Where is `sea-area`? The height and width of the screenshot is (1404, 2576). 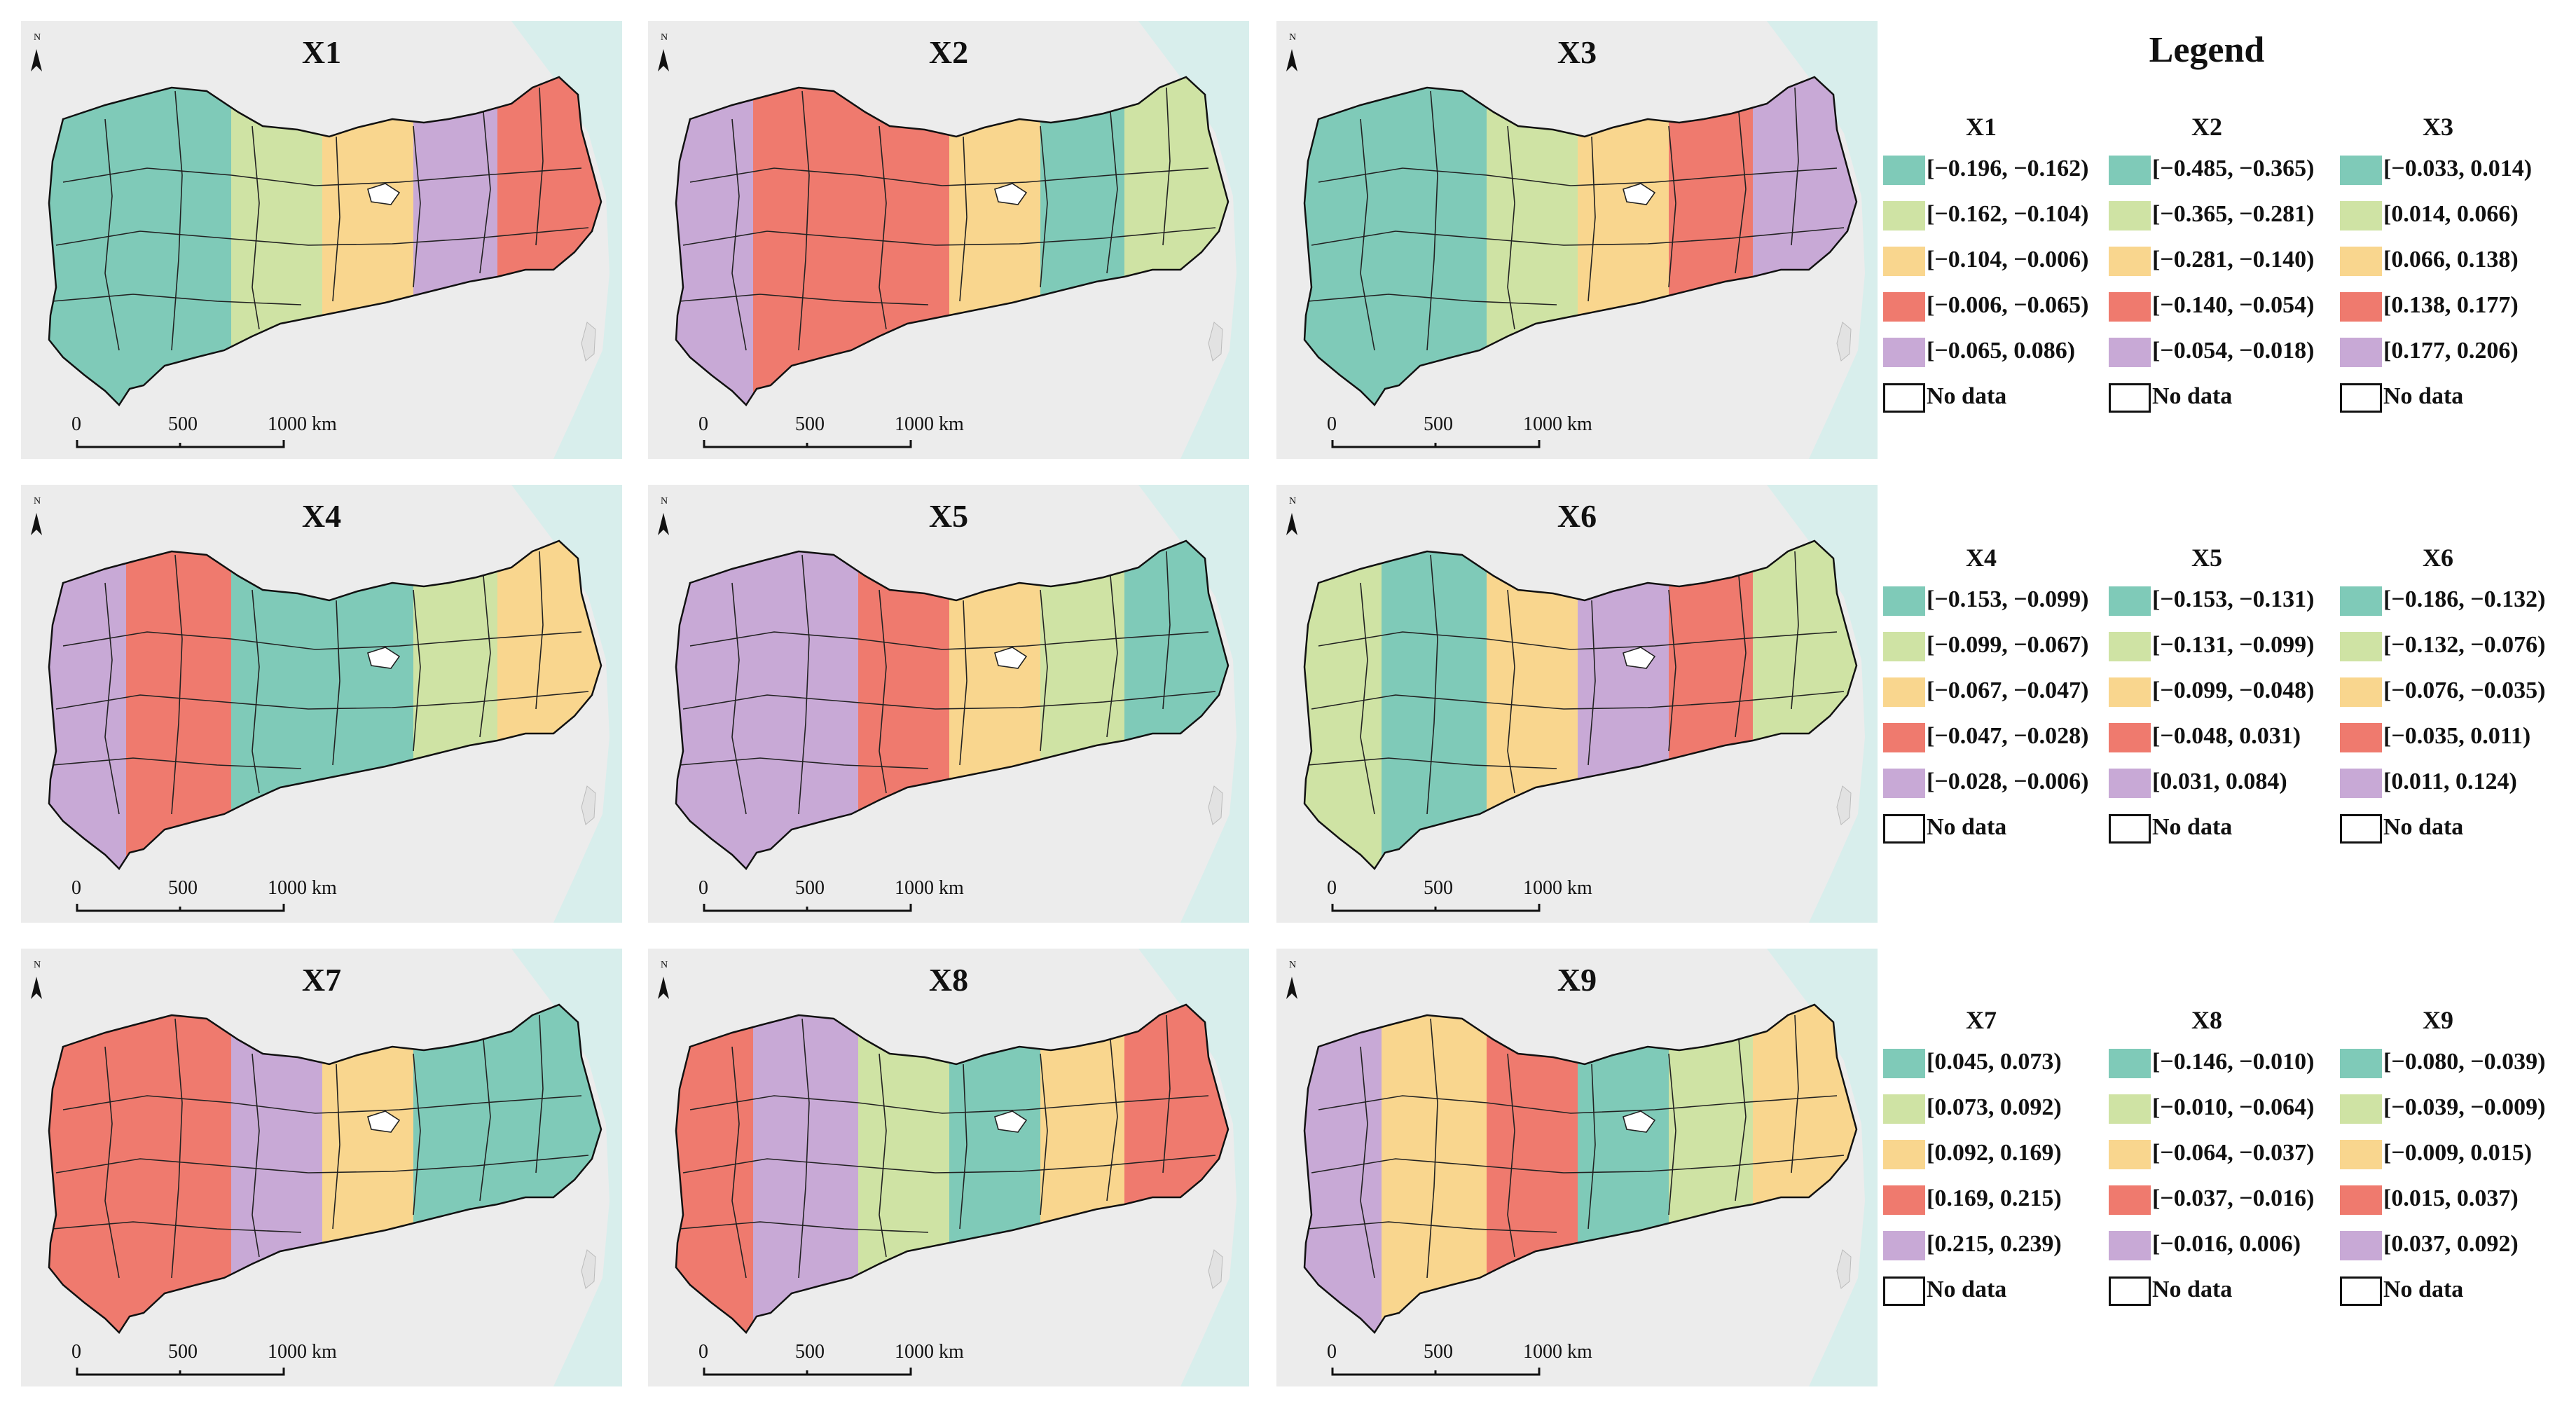 sea-area is located at coordinates (566, 240).